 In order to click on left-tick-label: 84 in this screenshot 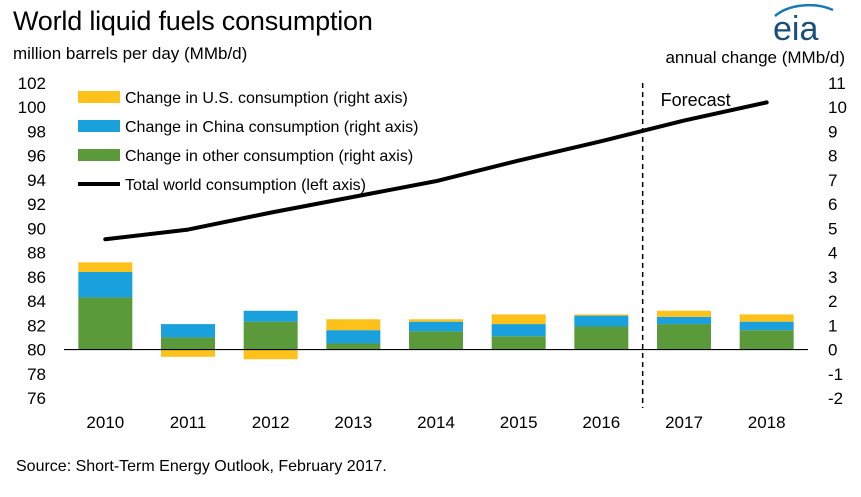, I will do `click(36, 301)`.